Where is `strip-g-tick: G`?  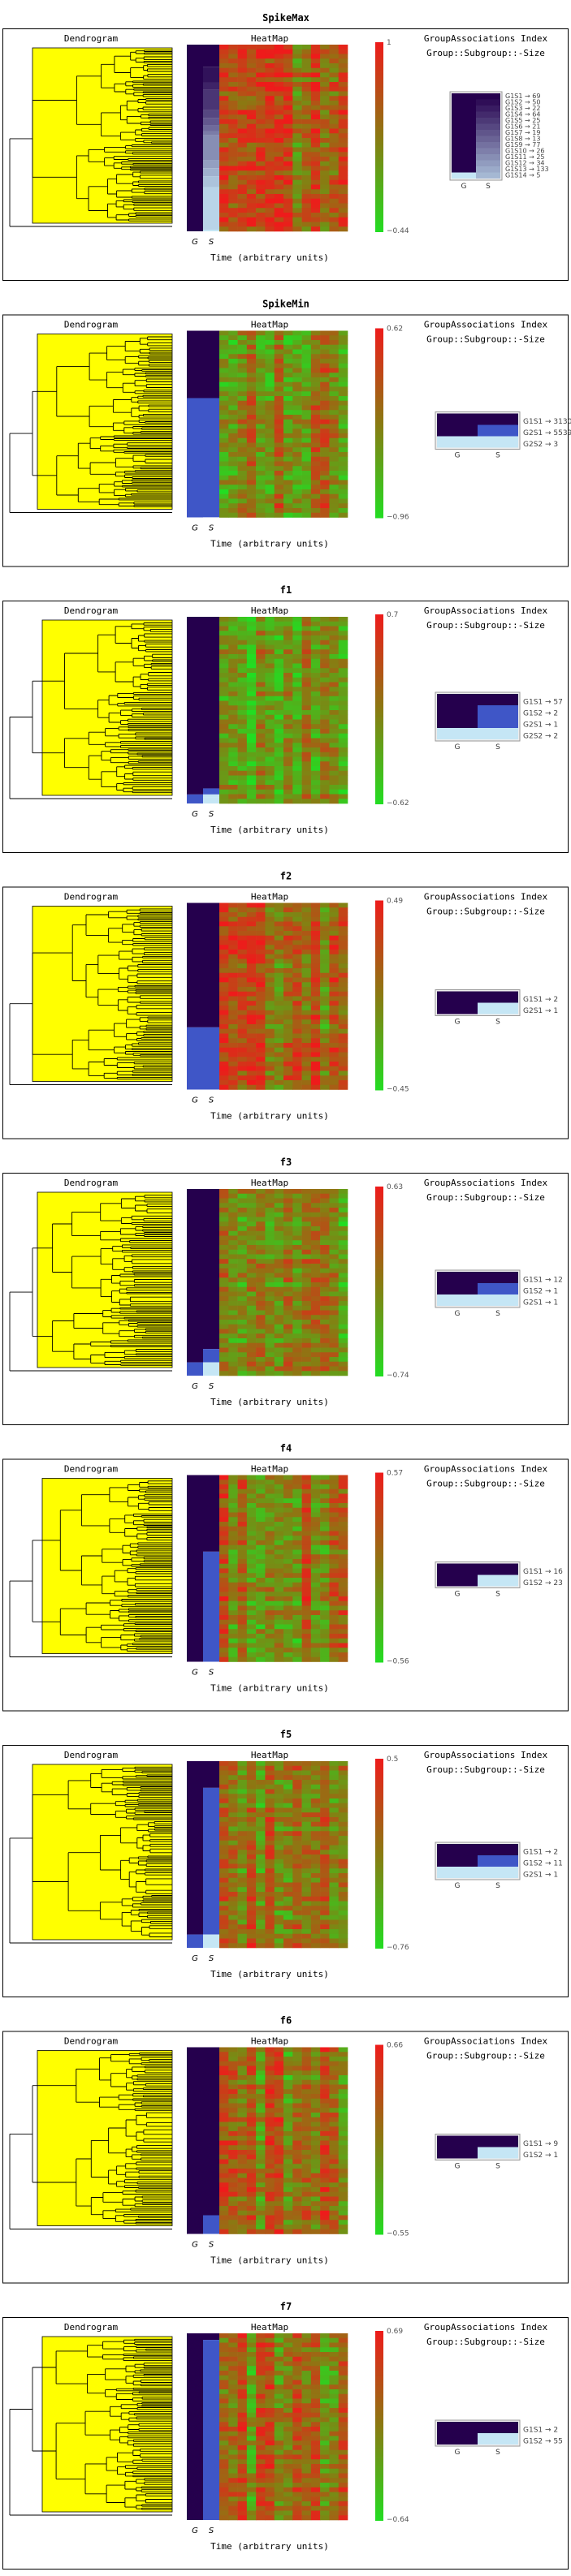
strip-g-tick: G is located at coordinates (195, 815).